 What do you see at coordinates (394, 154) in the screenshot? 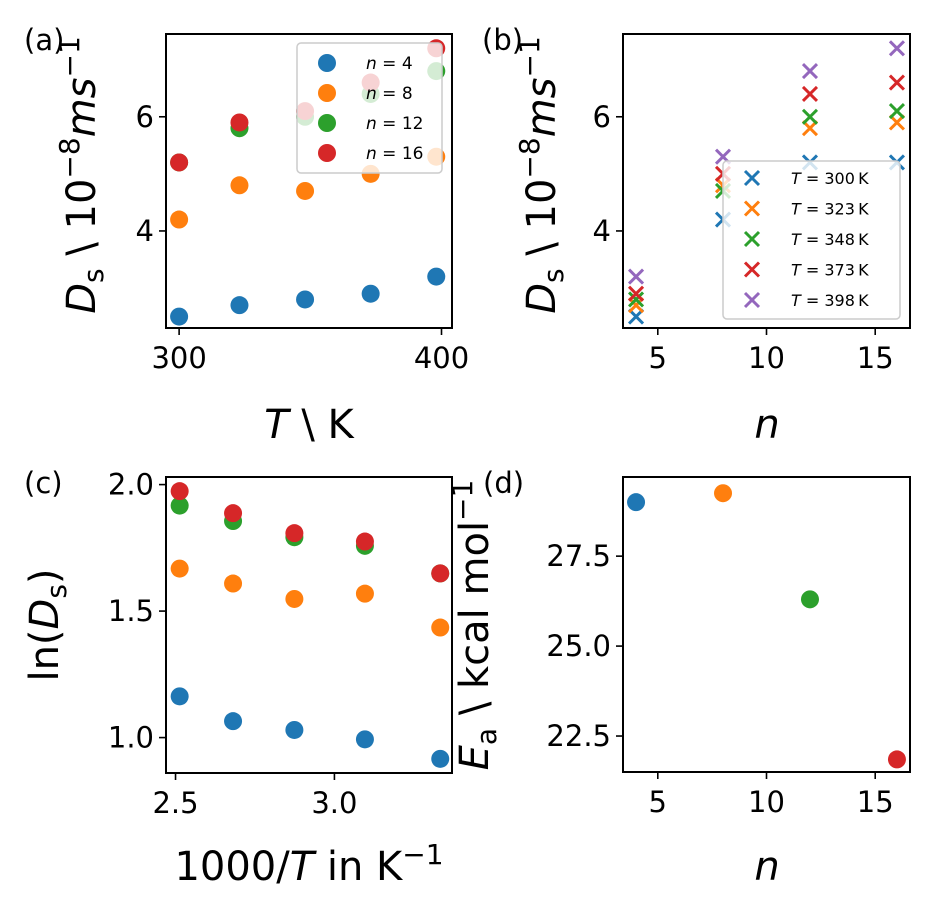
I see `legend-entry: n = 16` at bounding box center [394, 154].